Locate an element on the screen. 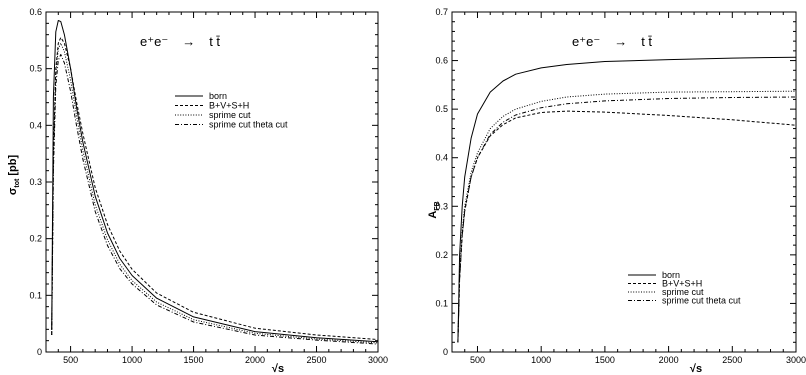  y-axis-label: AFB is located at coordinates (434, 209).